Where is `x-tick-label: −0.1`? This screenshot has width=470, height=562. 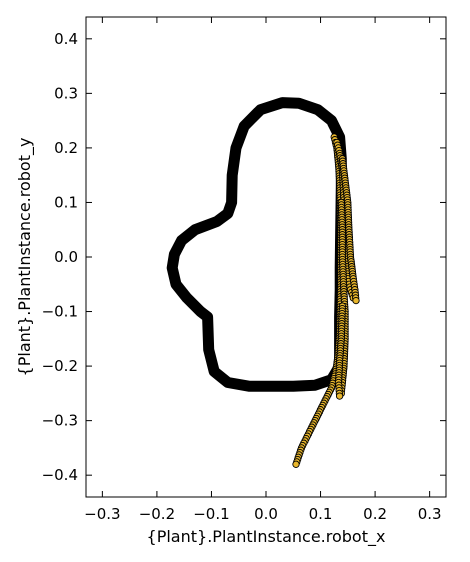 x-tick-label: −0.1 is located at coordinates (211, 514).